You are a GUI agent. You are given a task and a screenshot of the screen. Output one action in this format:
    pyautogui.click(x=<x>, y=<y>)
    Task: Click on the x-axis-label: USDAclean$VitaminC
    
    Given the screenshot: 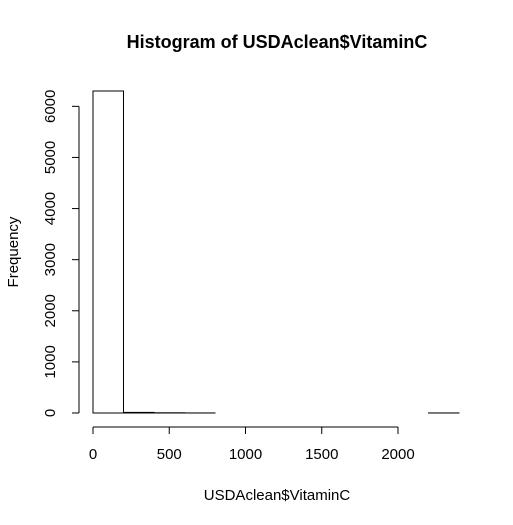 What is the action you would take?
    pyautogui.click(x=277, y=495)
    